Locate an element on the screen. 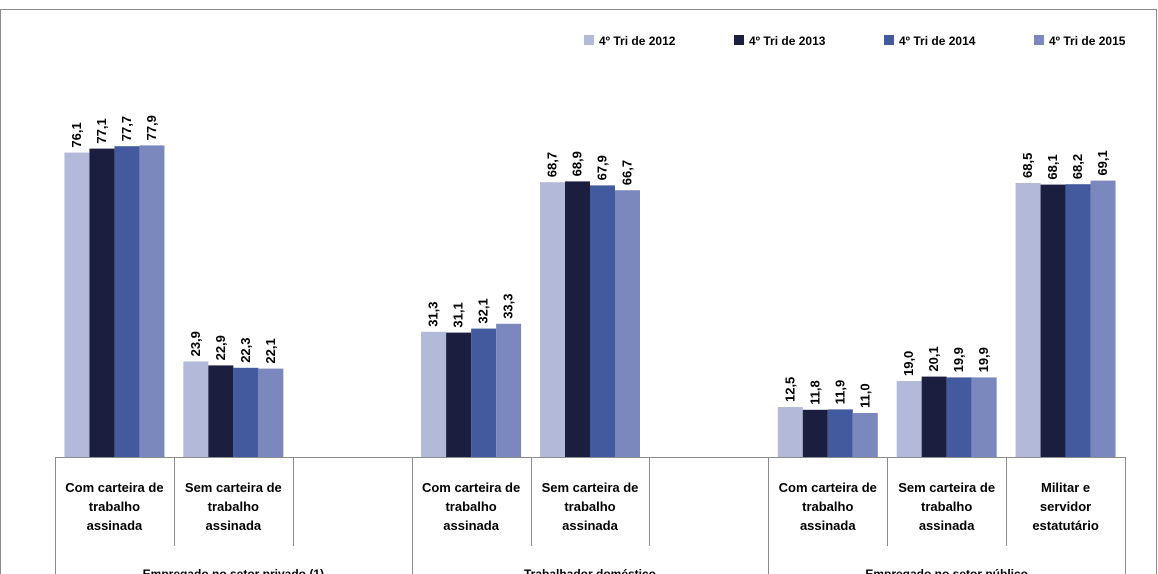 This screenshot has height=574, width=1158. data-label: 31,3 is located at coordinates (433, 313).